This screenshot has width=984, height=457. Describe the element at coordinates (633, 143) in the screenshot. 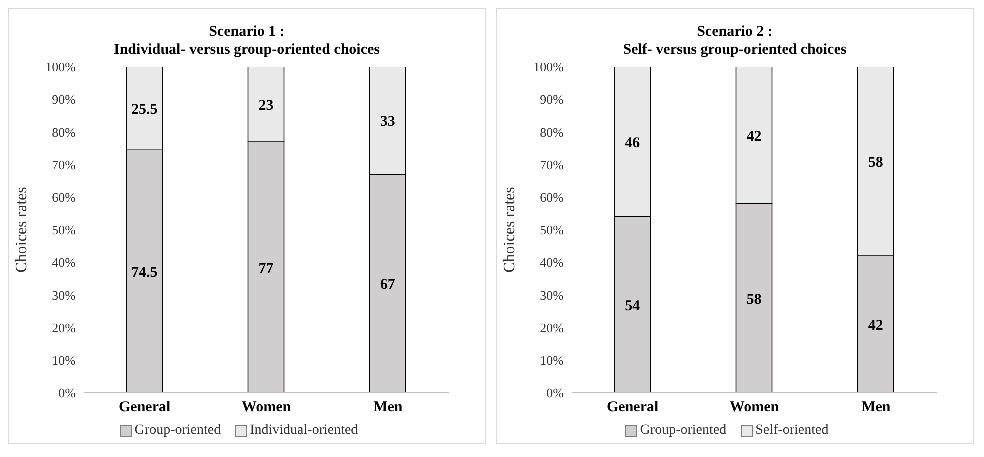

I see `data-label: 46` at that location.